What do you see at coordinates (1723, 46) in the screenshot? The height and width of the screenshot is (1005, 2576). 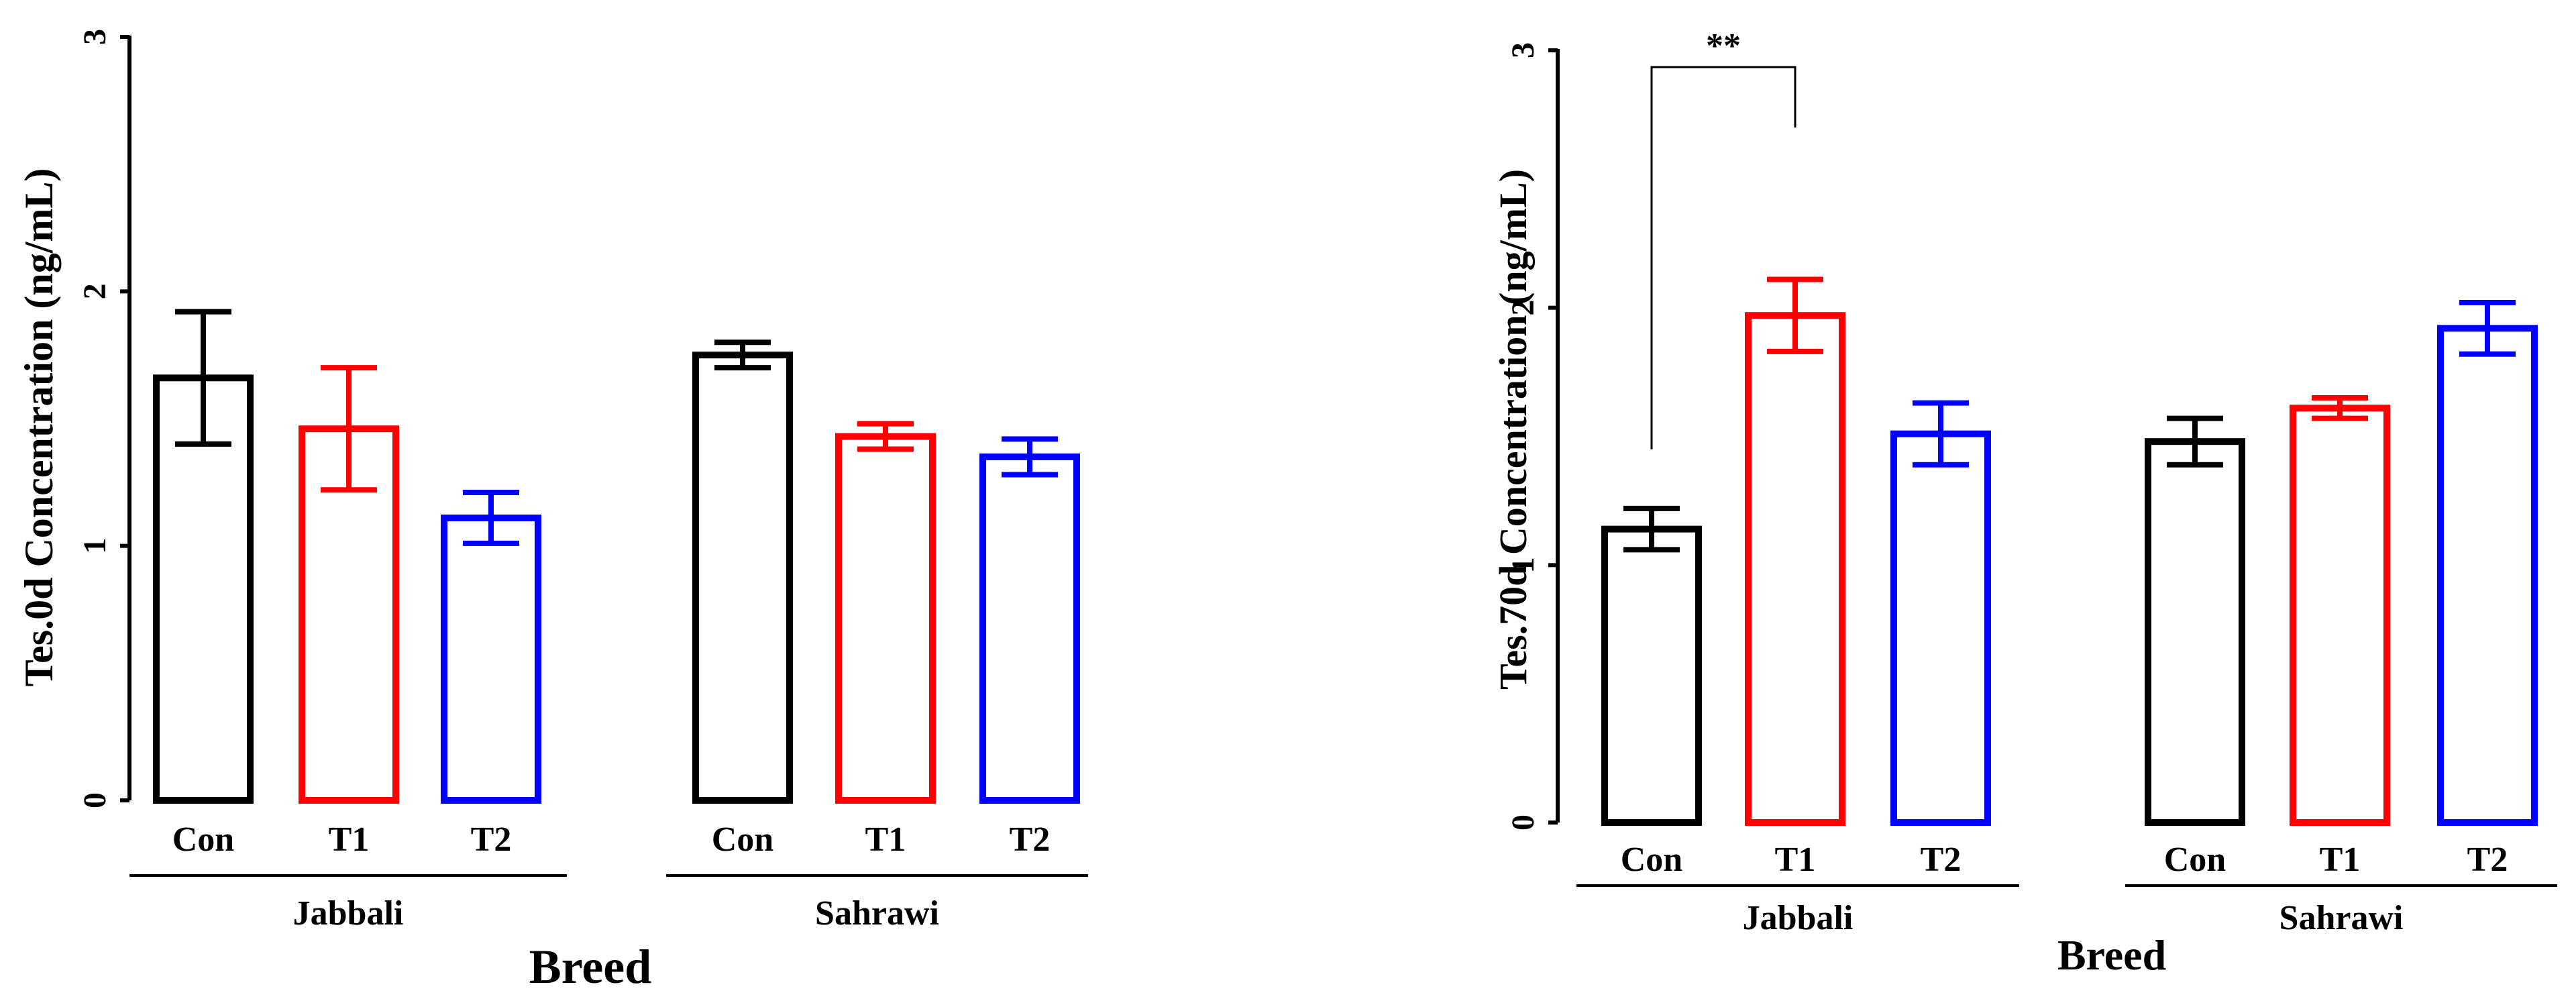 I see `significance-label: **` at bounding box center [1723, 46].